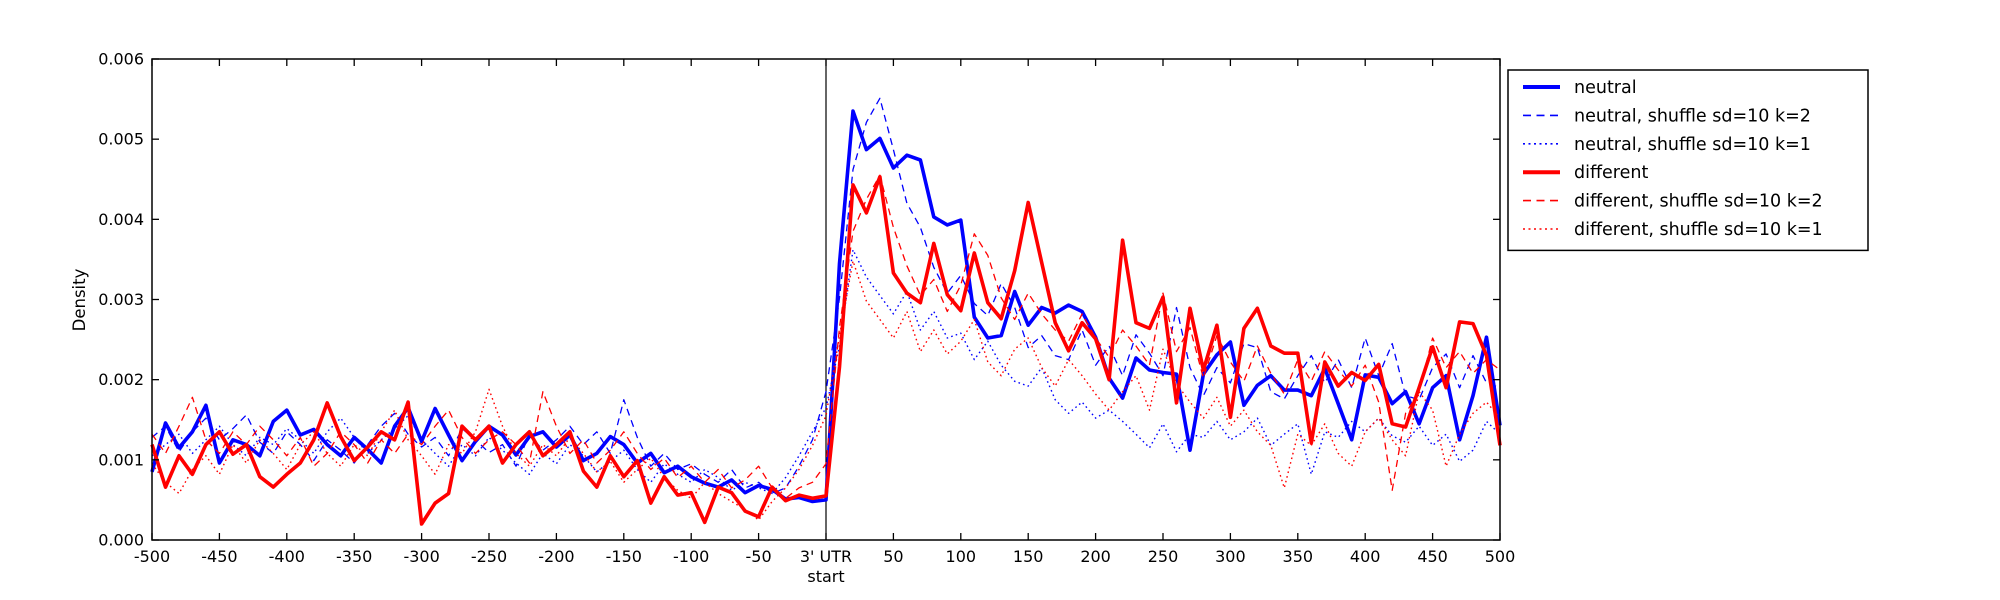  Describe the element at coordinates (121, 219) in the screenshot. I see `y-tick-label: 0.004` at that location.